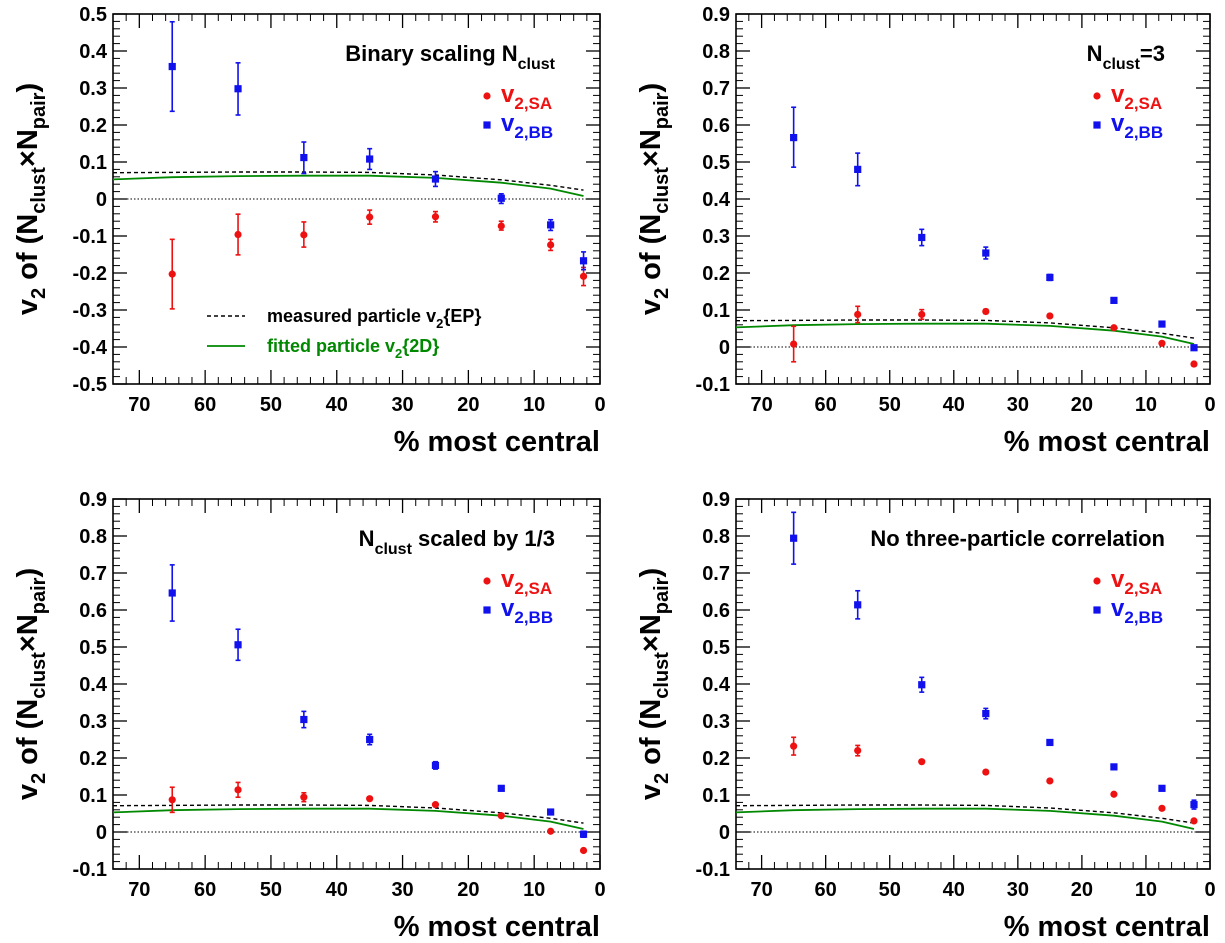 The image size is (1225, 943). Describe the element at coordinates (93, 89) in the screenshot. I see `y-tick-label: 0.3` at that location.